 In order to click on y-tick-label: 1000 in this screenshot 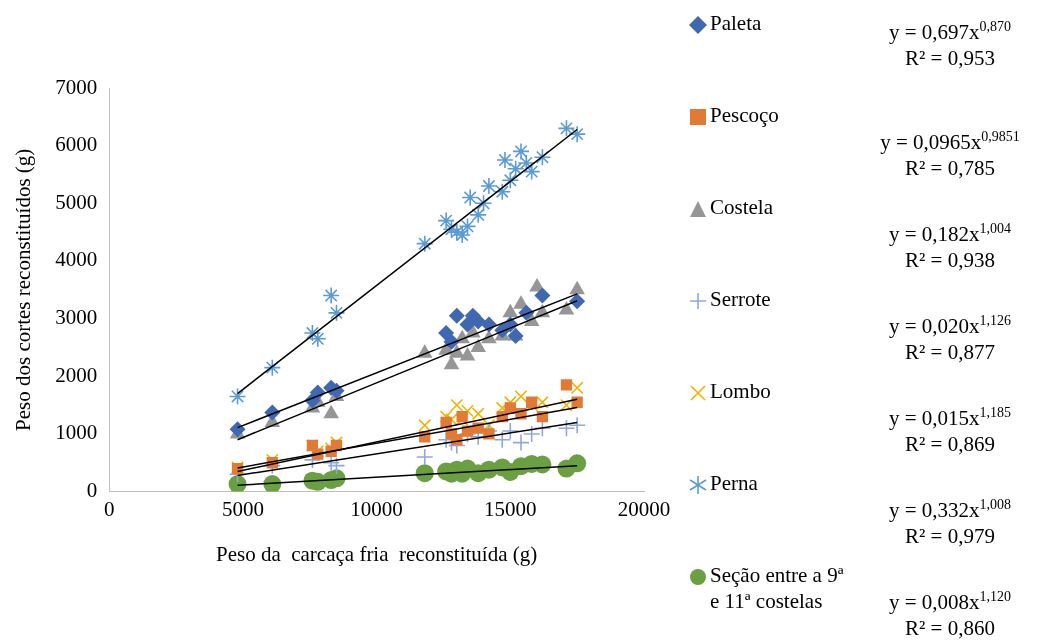, I will do `click(76, 432)`.